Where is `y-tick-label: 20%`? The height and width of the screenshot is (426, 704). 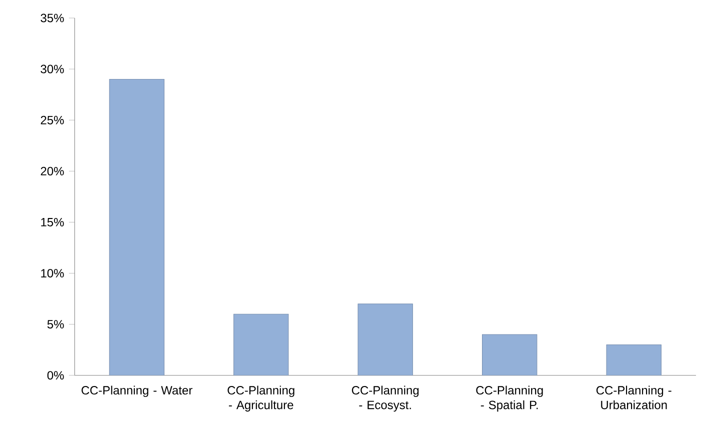 y-tick-label: 20% is located at coordinates (52, 171).